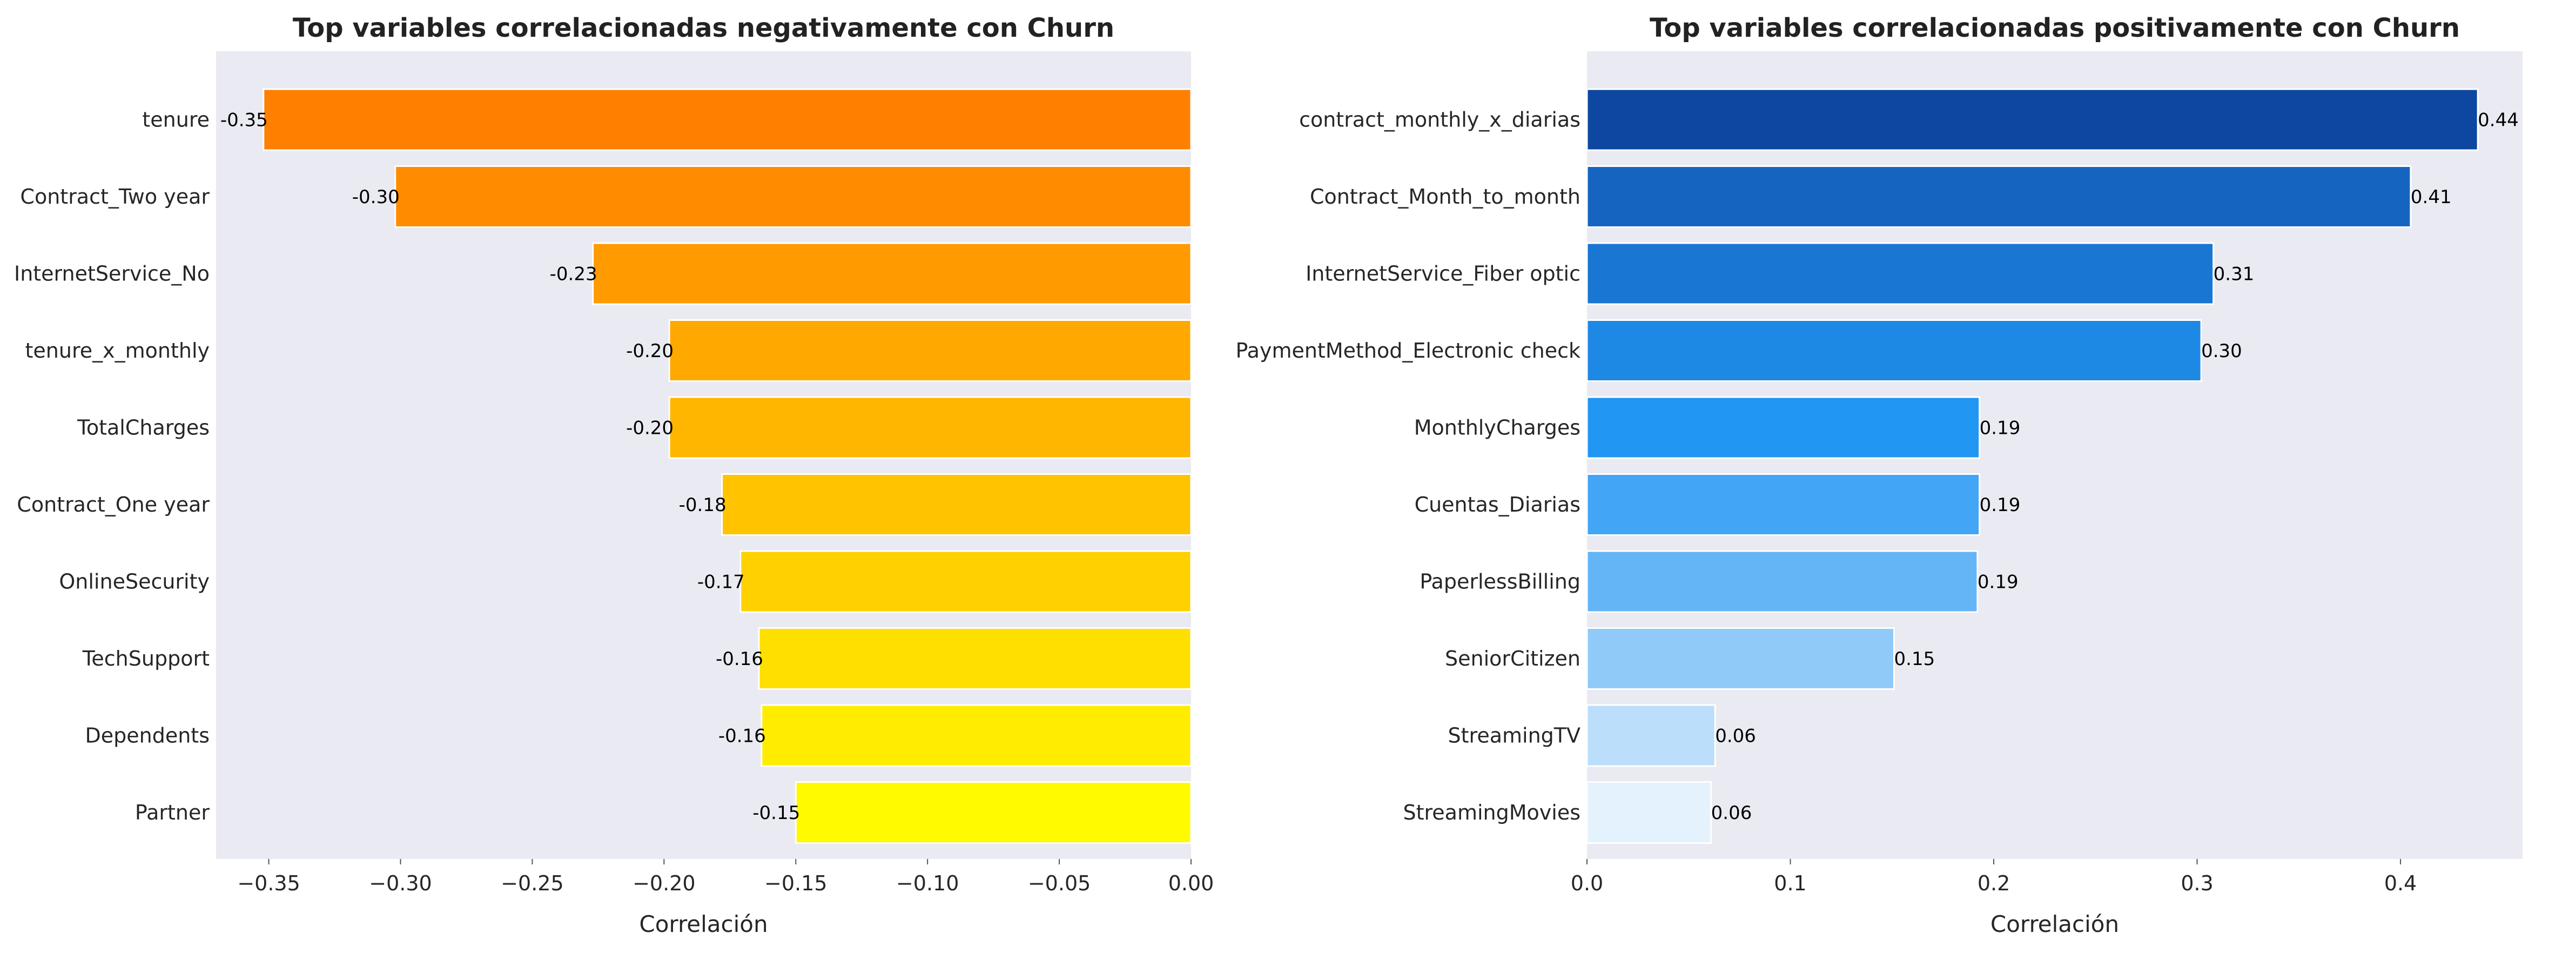 The width and height of the screenshot is (2576, 953). What do you see at coordinates (376, 197) in the screenshot?
I see `data-label: -0.30` at bounding box center [376, 197].